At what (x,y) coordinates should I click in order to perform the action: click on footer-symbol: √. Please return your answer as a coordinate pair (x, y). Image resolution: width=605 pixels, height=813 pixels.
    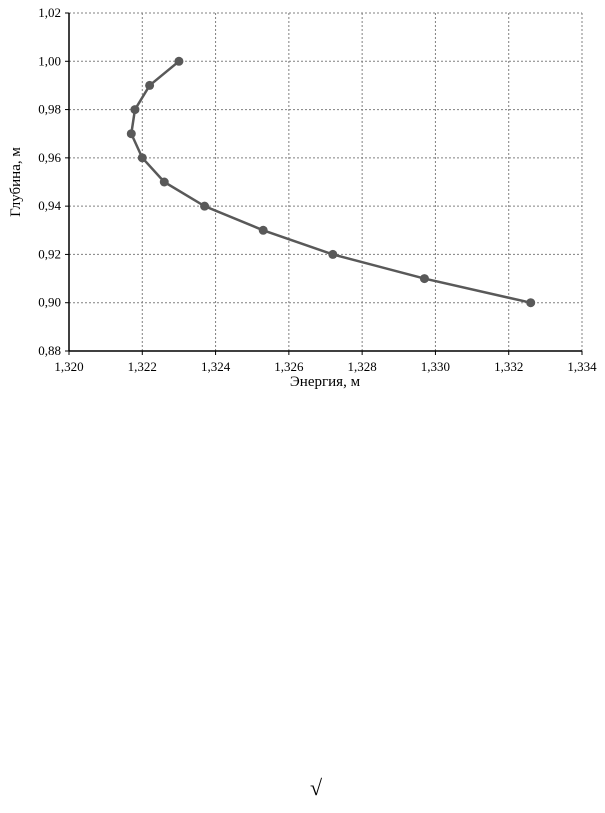
    Looking at the image, I should click on (316, 787).